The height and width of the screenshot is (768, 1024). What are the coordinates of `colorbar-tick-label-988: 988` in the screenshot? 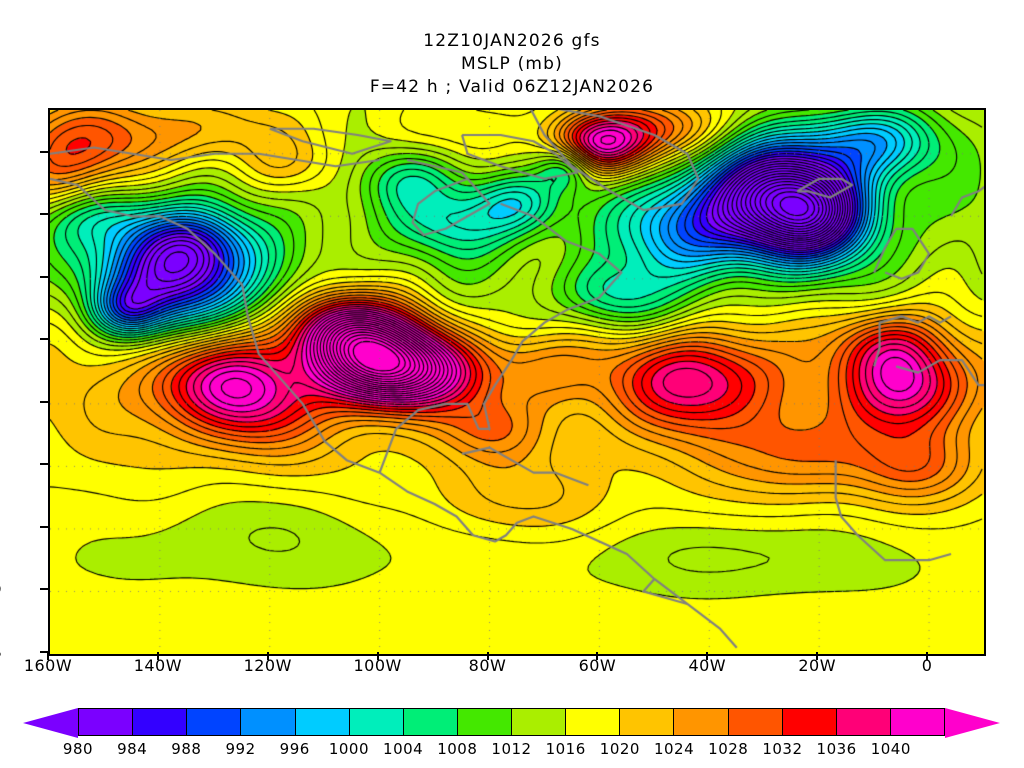 It's located at (186, 749).